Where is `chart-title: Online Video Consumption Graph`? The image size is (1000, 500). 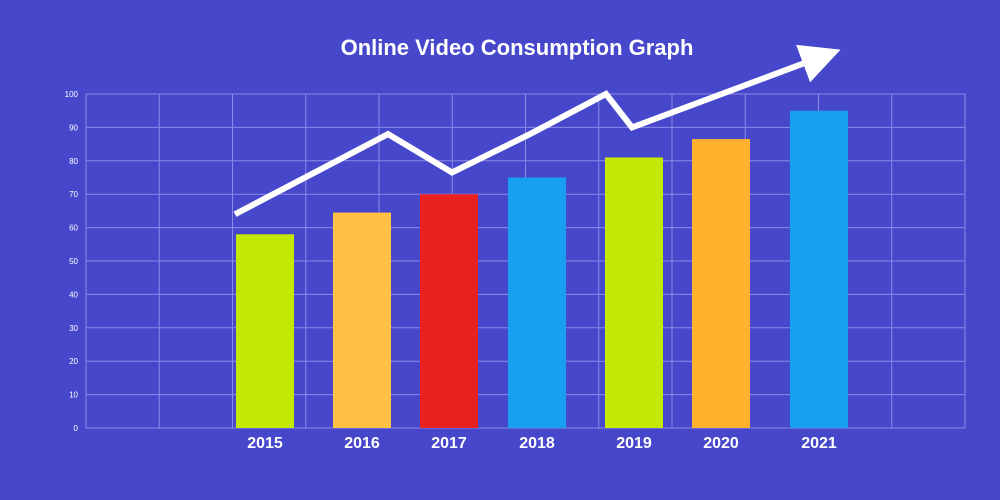 chart-title: Online Video Consumption Graph is located at coordinates (517, 47).